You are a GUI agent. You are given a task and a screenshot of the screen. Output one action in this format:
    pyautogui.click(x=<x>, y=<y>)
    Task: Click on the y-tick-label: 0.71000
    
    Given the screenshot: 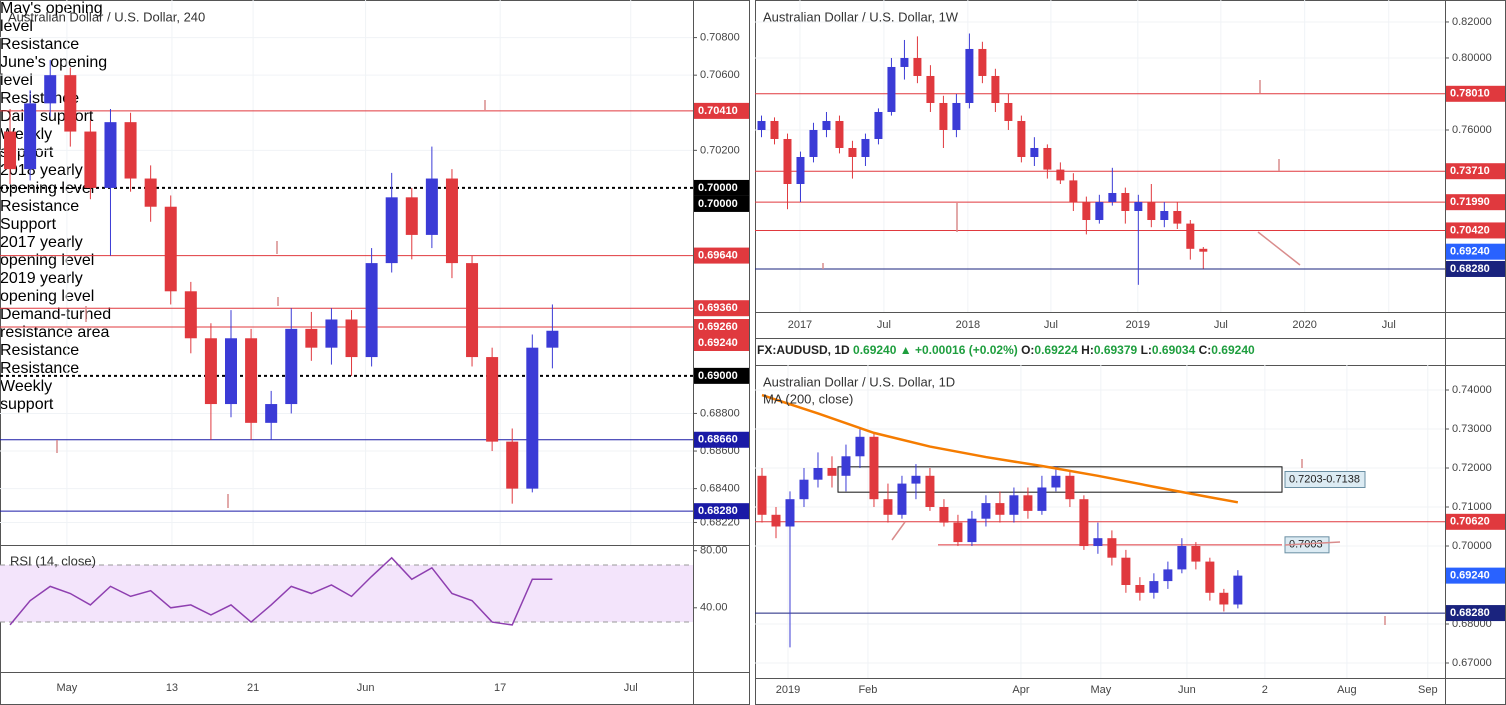 What is the action you would take?
    pyautogui.click(x=1472, y=507)
    